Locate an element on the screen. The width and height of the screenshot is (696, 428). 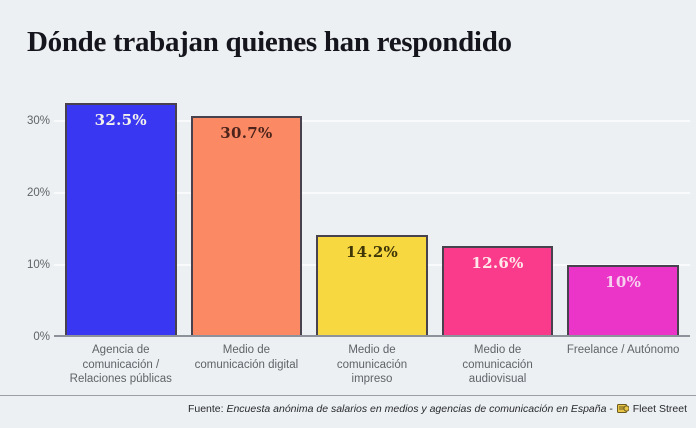
bar-value-label: 14.2% is located at coordinates (372, 251).